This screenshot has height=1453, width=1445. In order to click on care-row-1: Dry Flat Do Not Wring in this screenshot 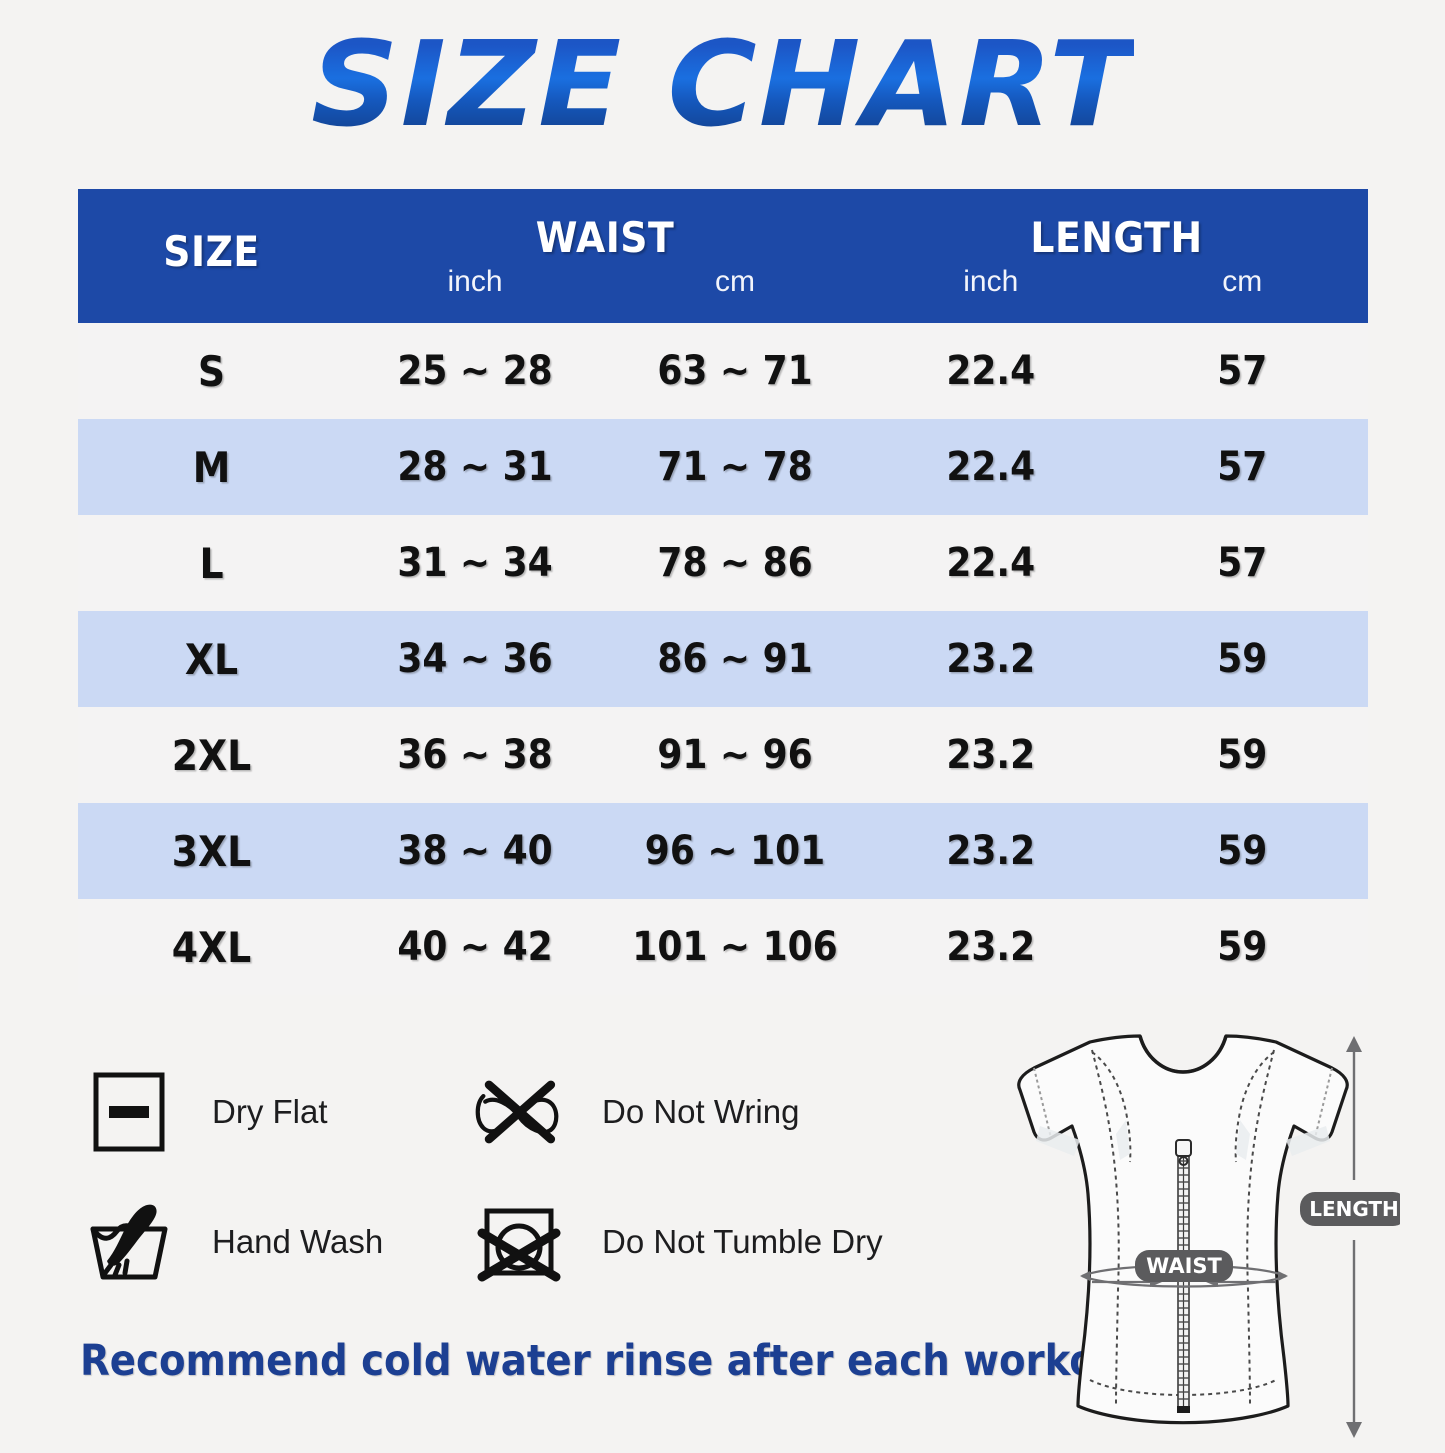, I will do `click(504, 1112)`.